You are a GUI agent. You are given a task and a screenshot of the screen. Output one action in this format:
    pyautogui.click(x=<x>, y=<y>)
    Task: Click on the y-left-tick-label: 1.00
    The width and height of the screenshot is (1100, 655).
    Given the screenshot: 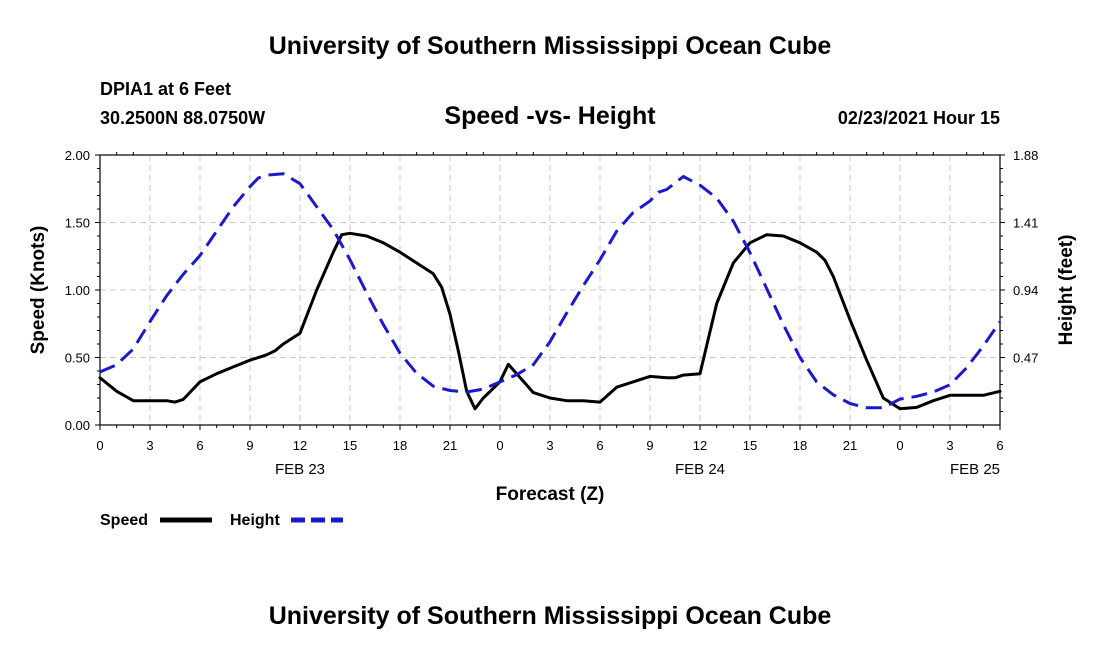 What is the action you would take?
    pyautogui.click(x=77, y=290)
    